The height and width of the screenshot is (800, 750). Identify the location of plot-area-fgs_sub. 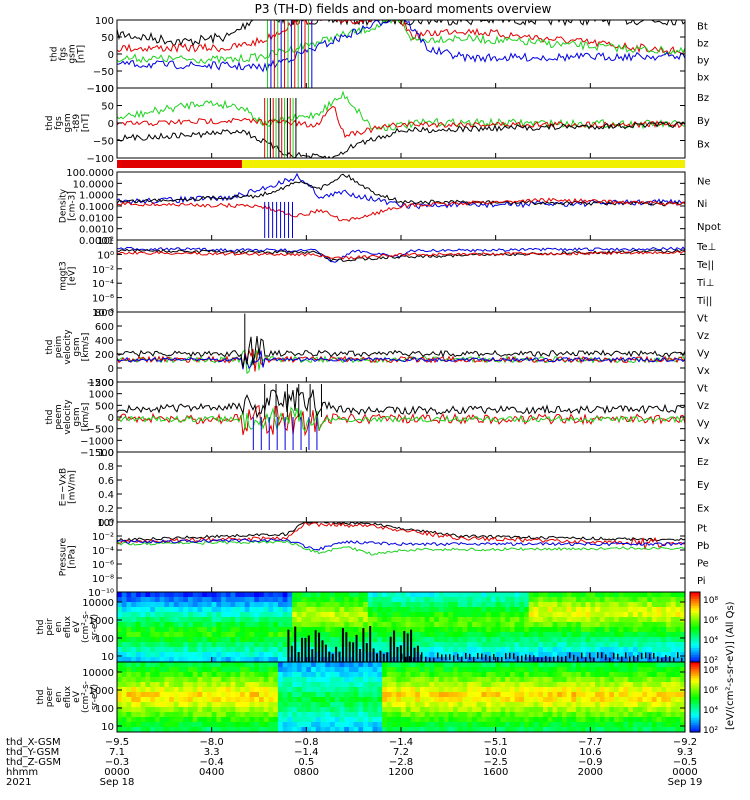
(401, 124).